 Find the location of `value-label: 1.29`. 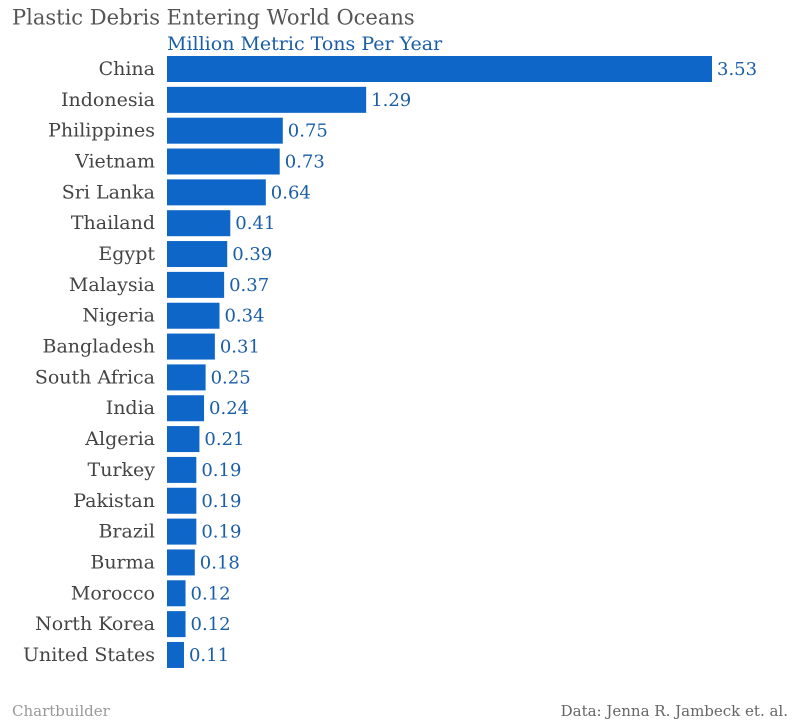

value-label: 1.29 is located at coordinates (391, 100).